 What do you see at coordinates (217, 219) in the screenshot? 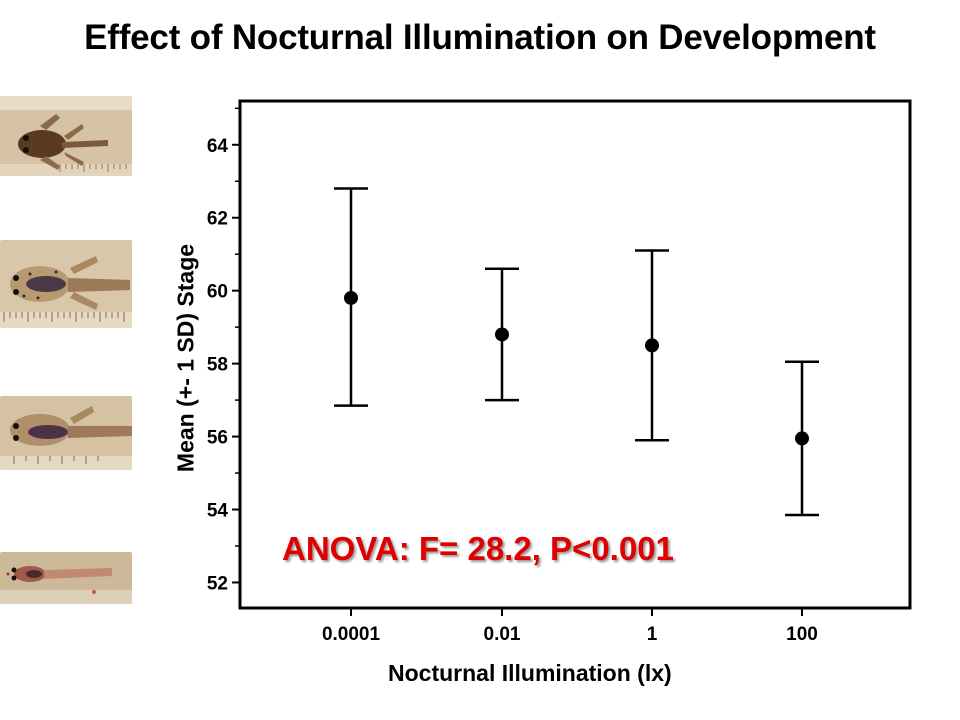
I see `y-tick-label: 62` at bounding box center [217, 219].